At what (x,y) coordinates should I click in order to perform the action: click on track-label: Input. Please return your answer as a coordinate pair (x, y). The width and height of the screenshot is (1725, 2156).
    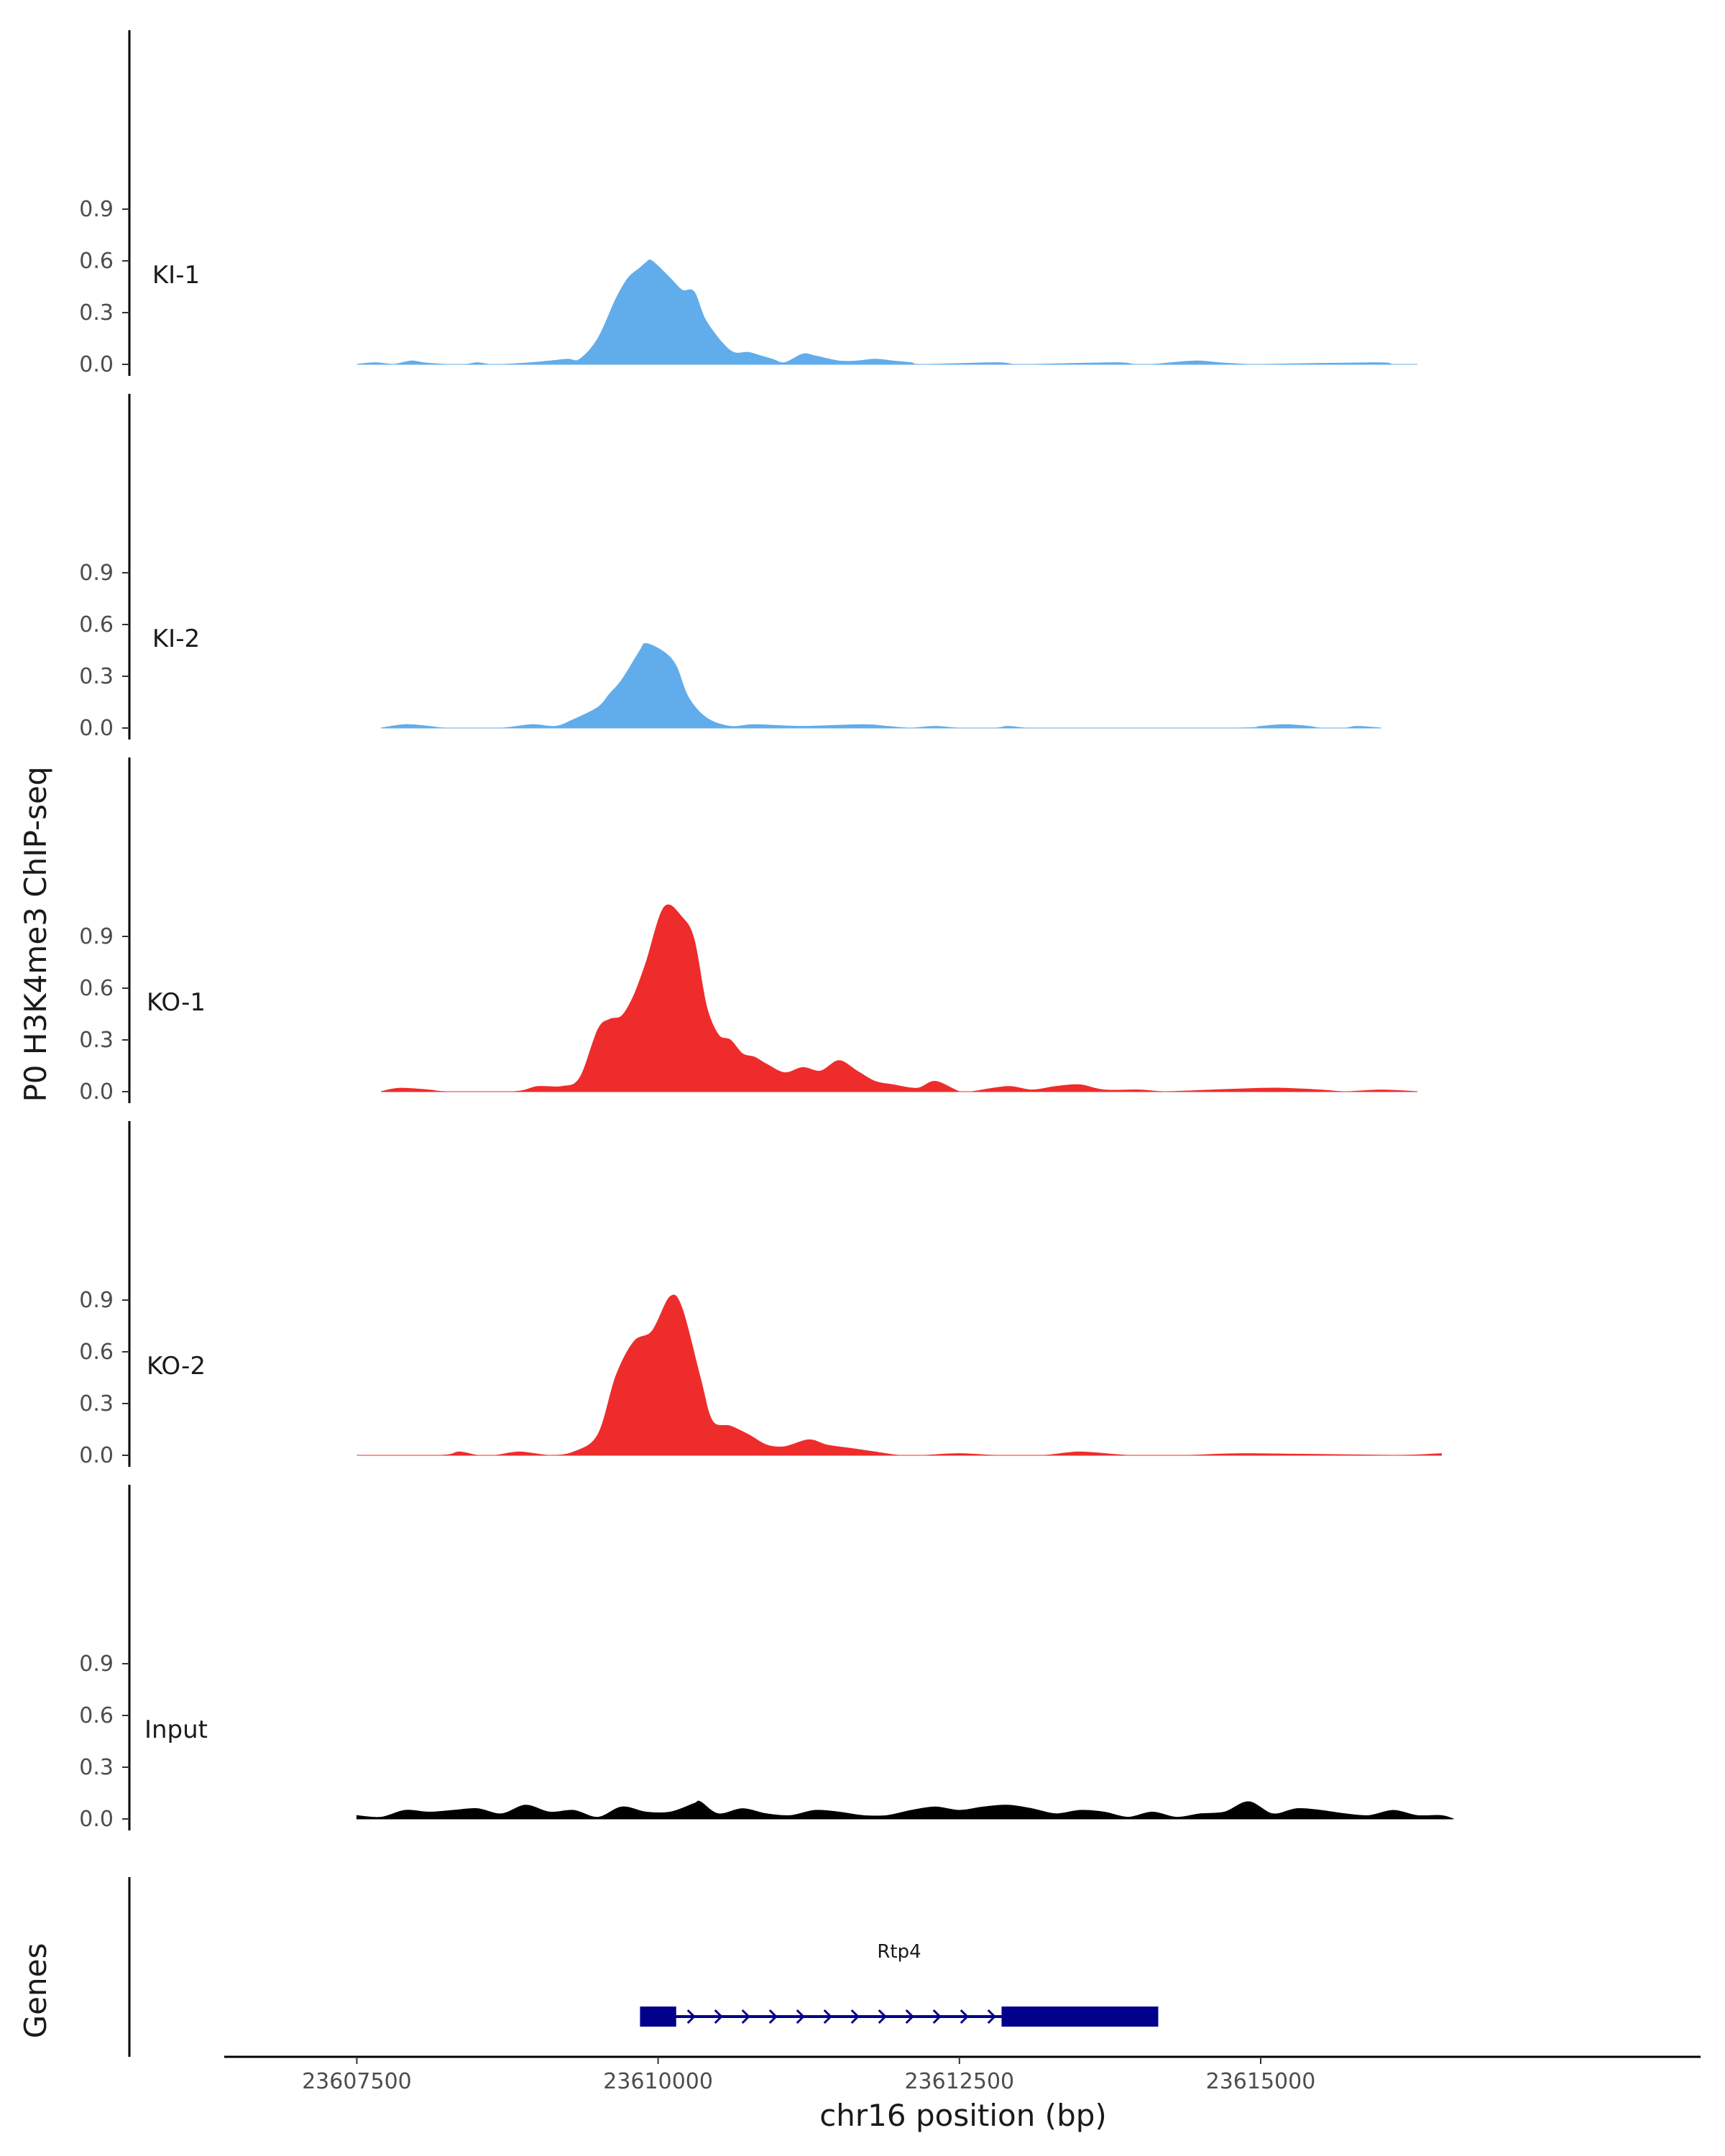
    Looking at the image, I should click on (176, 1730).